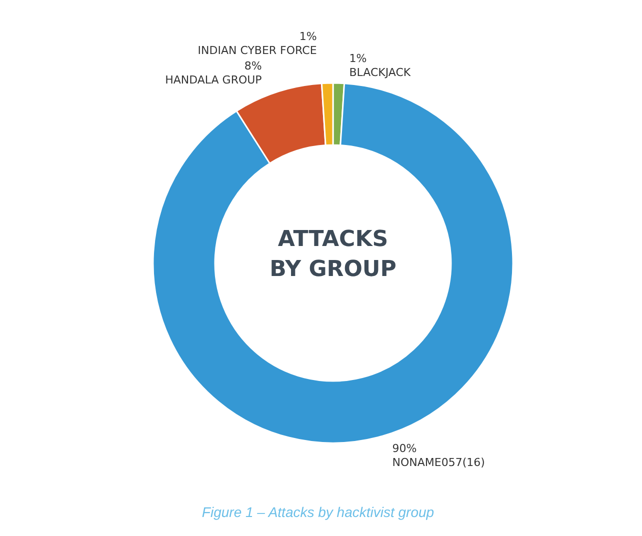 Image resolution: width=642 pixels, height=536 pixels. What do you see at coordinates (404, 448) in the screenshot?
I see `data-label: 90%` at bounding box center [404, 448].